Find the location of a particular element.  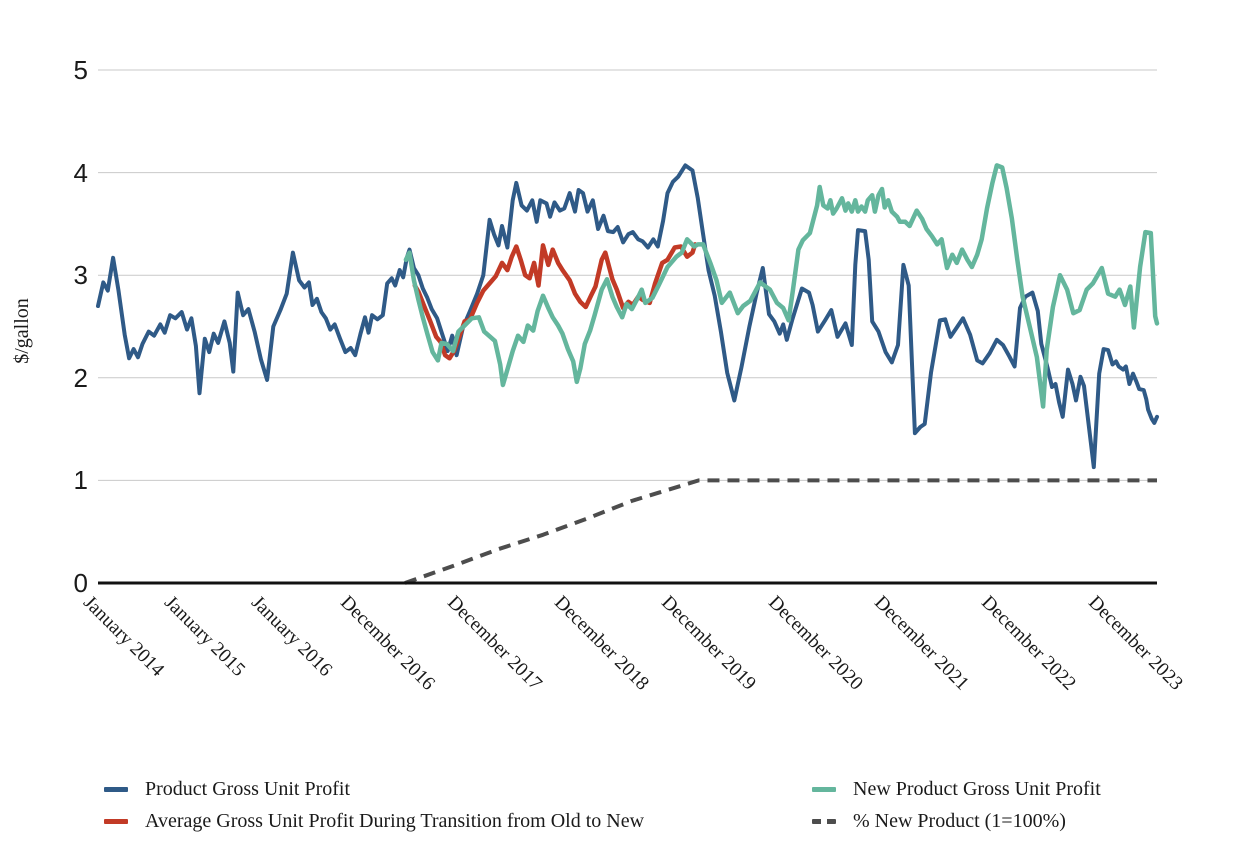

y-tick-label-2: 2 is located at coordinates (80, 377).